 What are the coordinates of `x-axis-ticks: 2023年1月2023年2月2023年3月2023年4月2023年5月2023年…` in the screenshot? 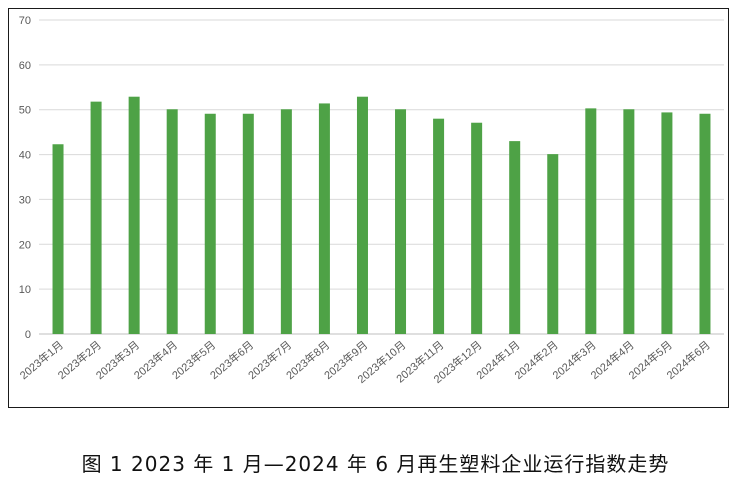 It's located at (365, 362).